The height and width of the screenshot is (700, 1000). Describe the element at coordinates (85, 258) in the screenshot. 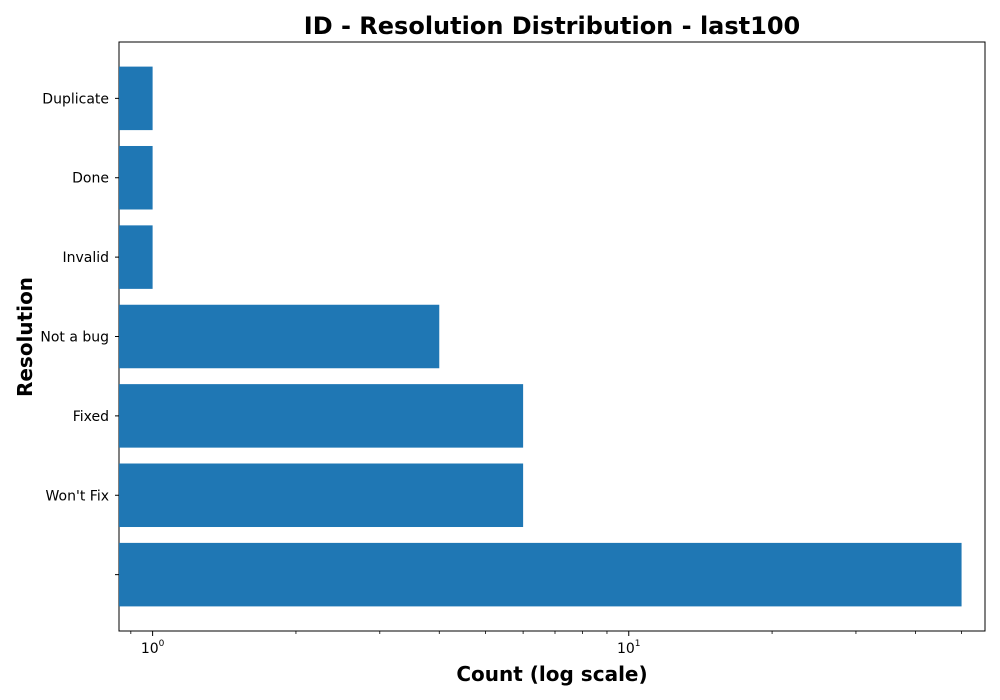

I see `y-tick-label: Invalid` at that location.